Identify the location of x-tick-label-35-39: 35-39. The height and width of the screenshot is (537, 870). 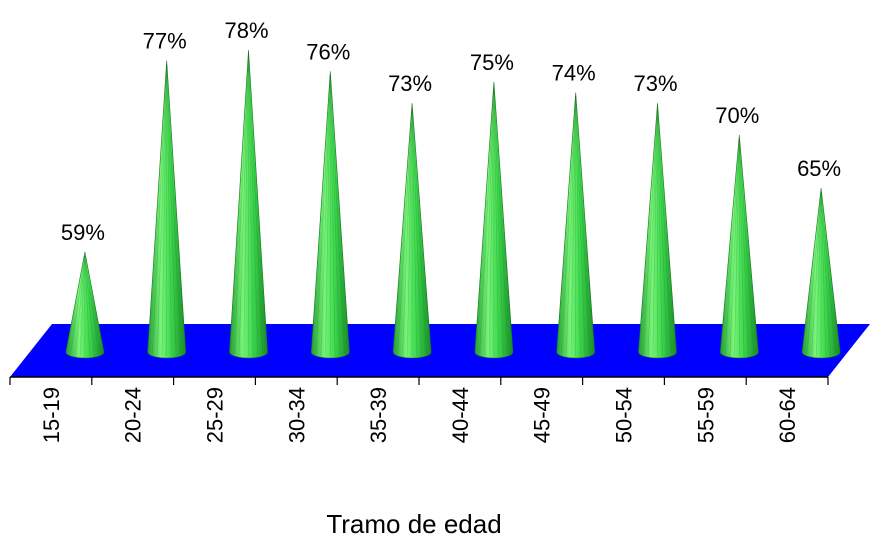
(378, 415).